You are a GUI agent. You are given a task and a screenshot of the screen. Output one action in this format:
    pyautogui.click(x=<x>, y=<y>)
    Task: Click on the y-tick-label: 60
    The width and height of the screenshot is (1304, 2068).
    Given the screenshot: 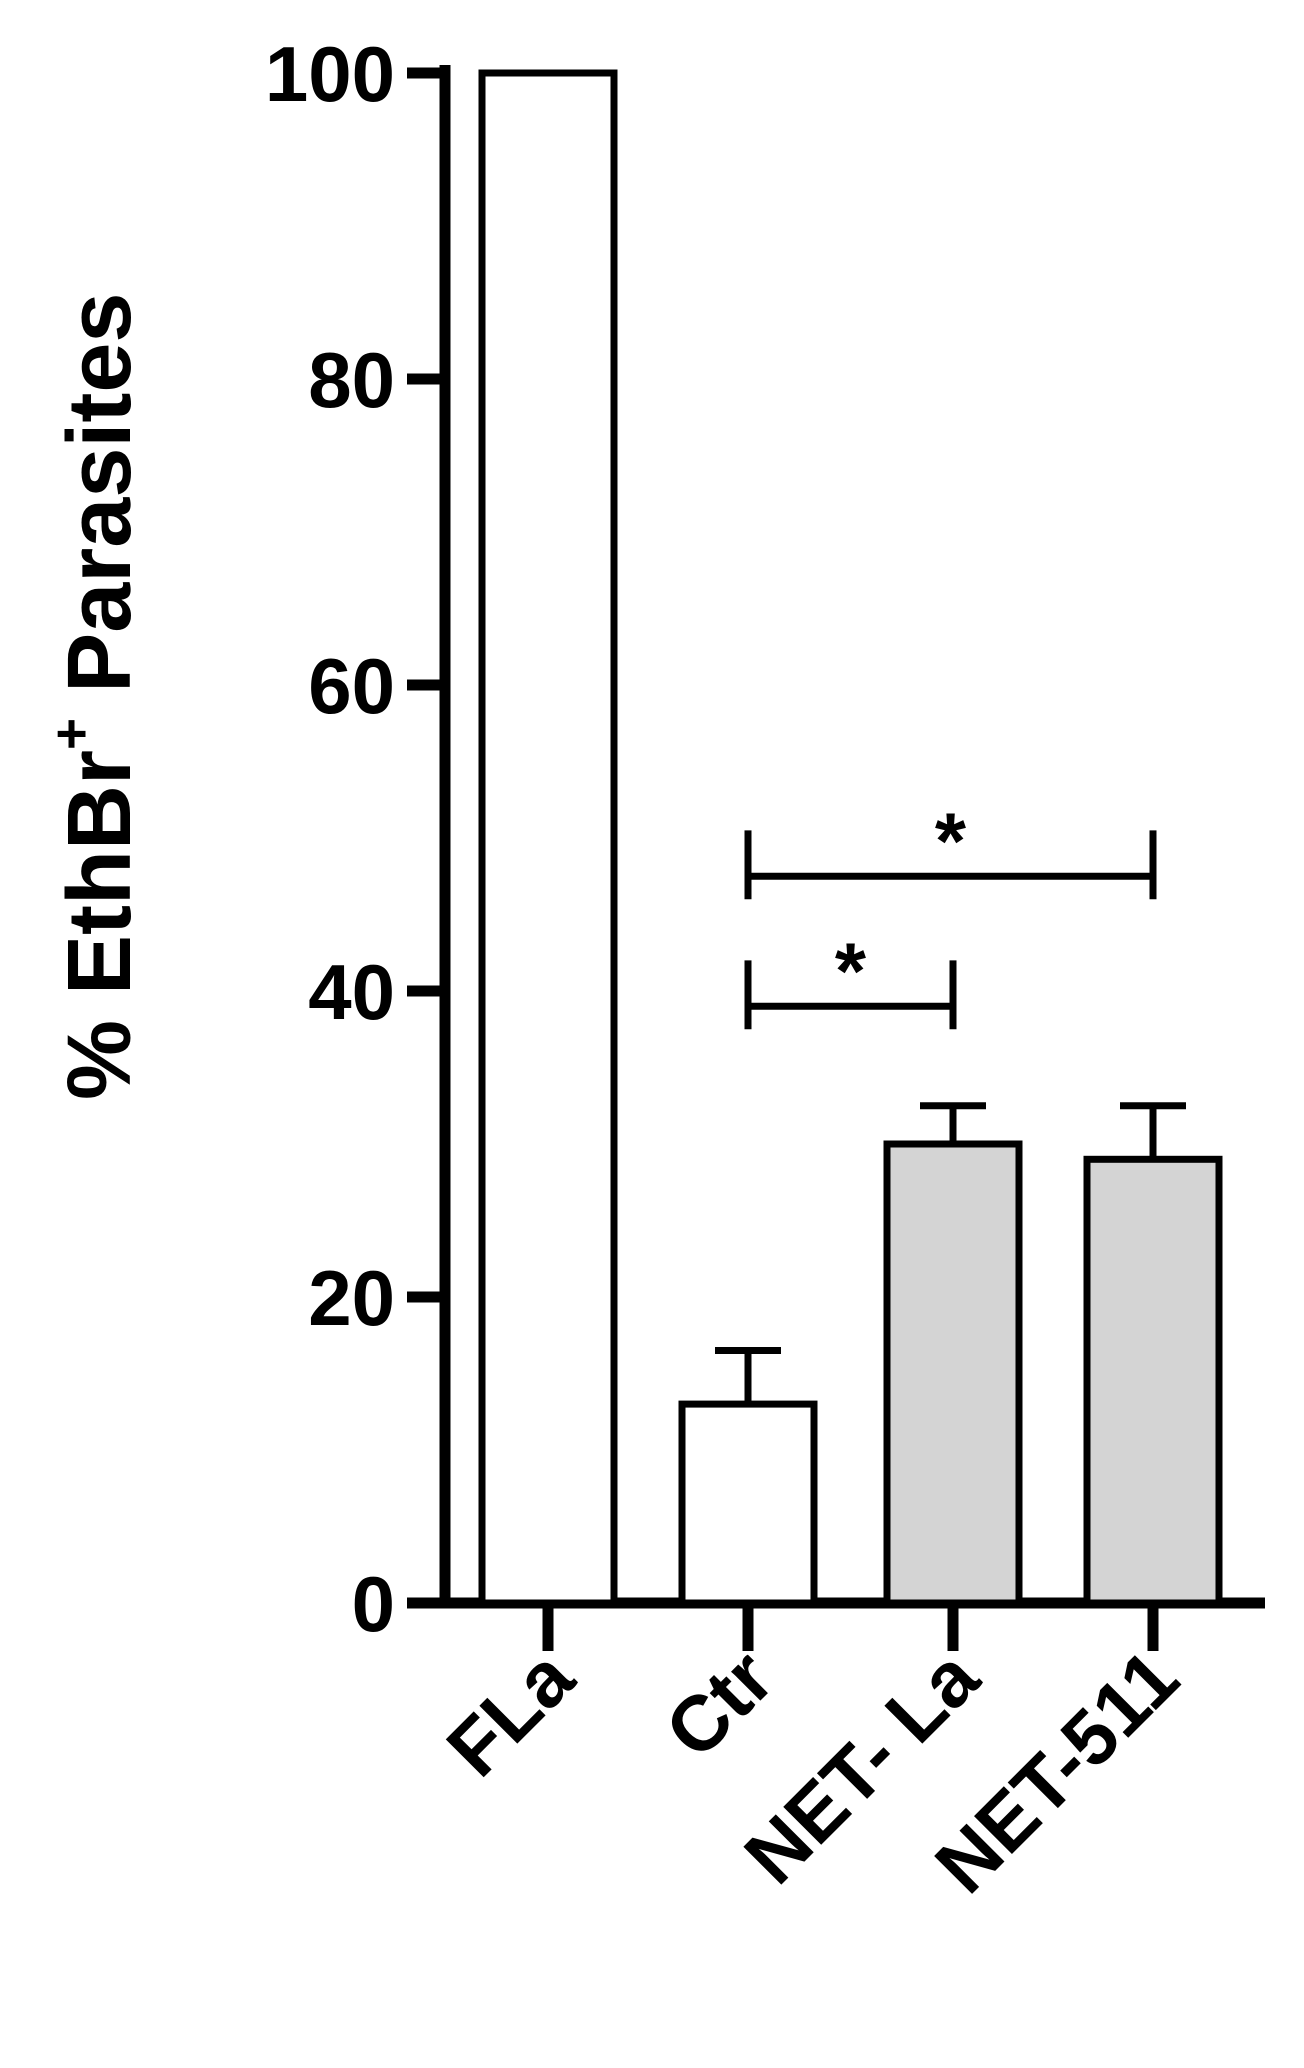 What is the action you would take?
    pyautogui.click(x=351, y=686)
    